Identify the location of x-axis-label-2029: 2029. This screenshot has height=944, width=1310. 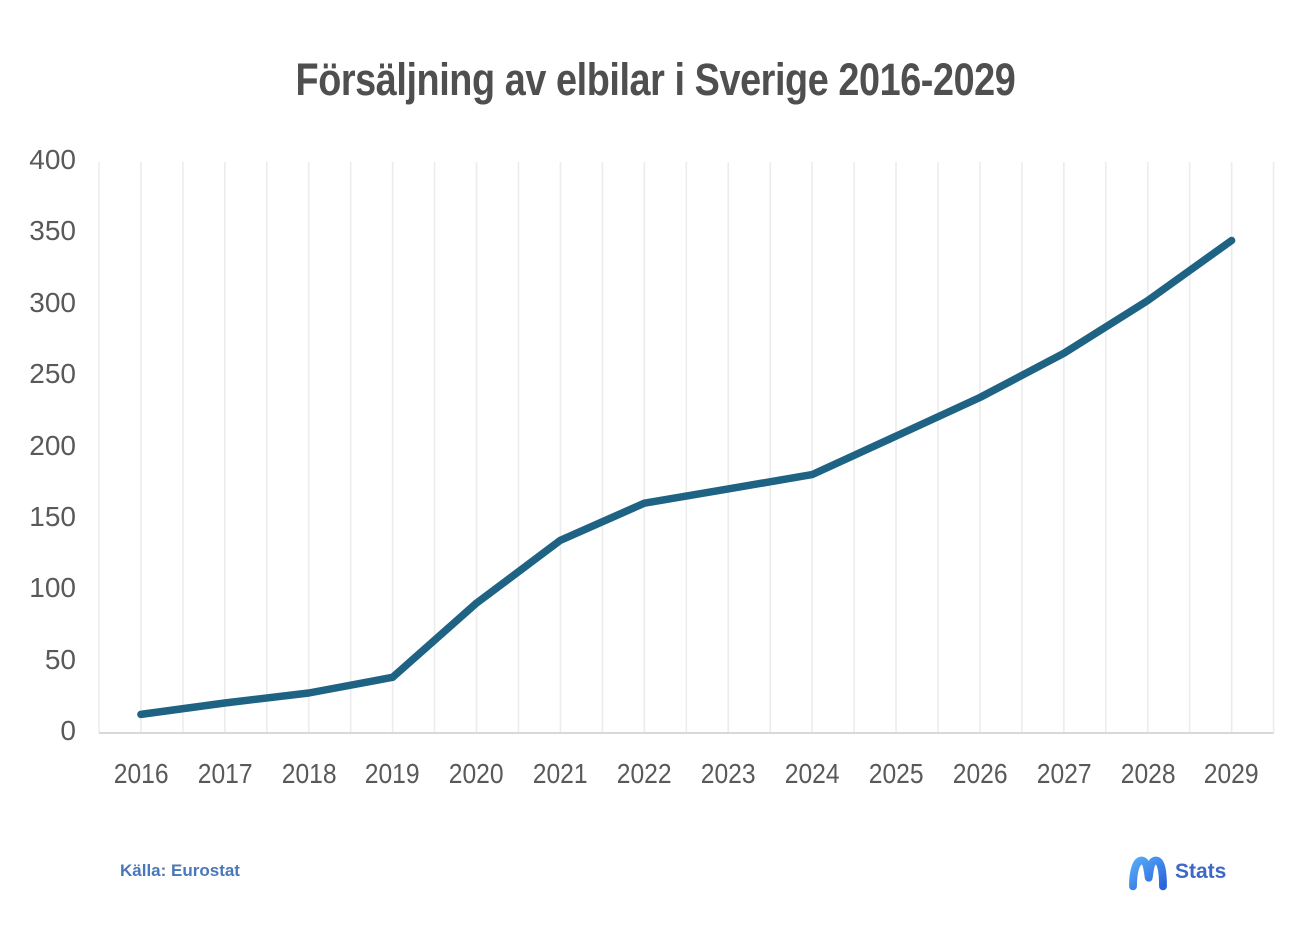
(1232, 774).